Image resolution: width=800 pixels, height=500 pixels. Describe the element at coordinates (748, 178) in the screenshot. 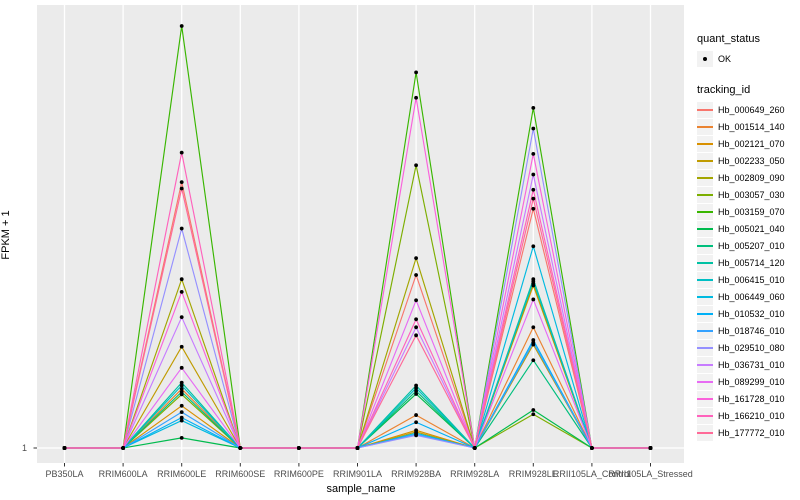

I see `legend-item: Hb_002809_090` at that location.